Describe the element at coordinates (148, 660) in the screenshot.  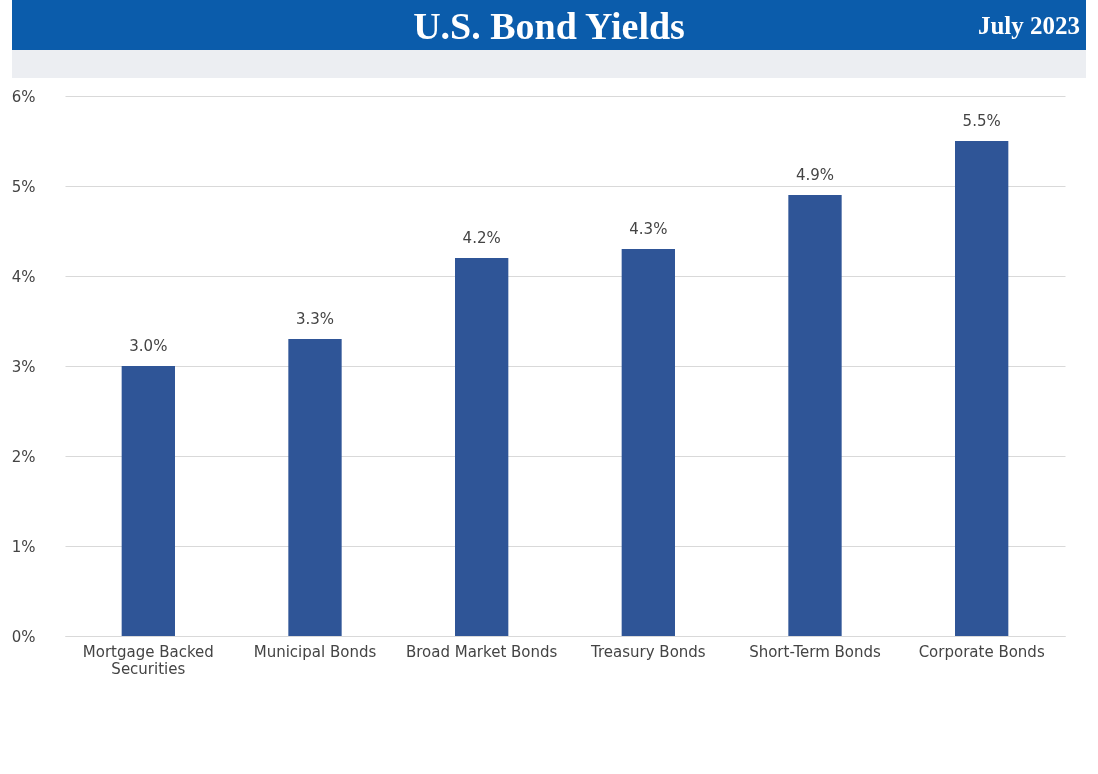
I see `x-tick-label: Mortgage Backed Securities` at that location.